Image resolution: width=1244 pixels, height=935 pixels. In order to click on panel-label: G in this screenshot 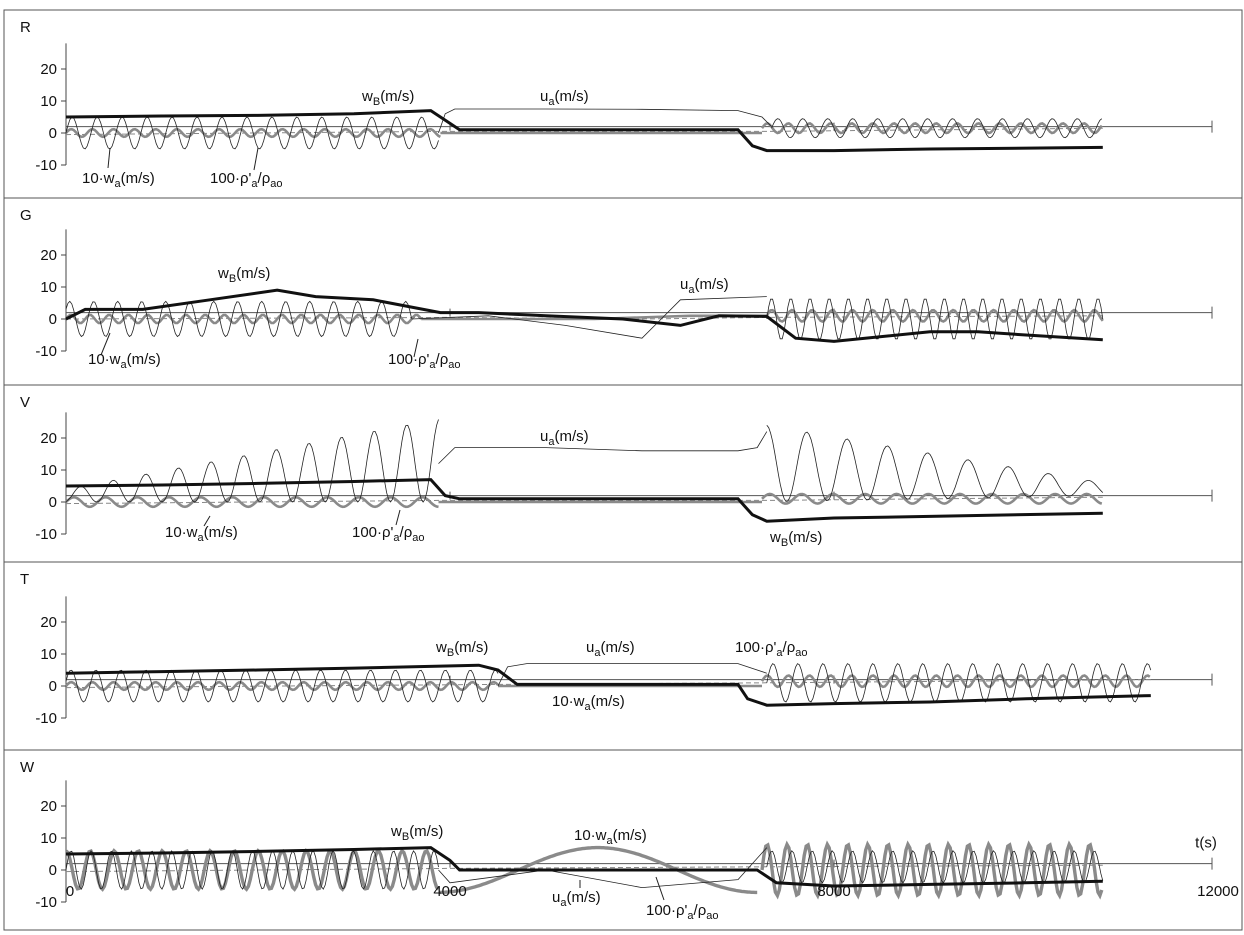, I will do `click(26, 215)`.